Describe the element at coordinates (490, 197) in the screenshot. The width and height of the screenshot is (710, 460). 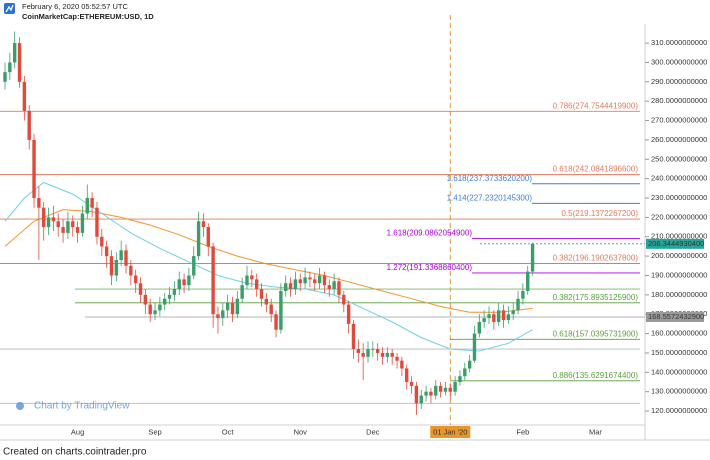
I see `fib-level-label: 1.414(227.2320145300)` at that location.